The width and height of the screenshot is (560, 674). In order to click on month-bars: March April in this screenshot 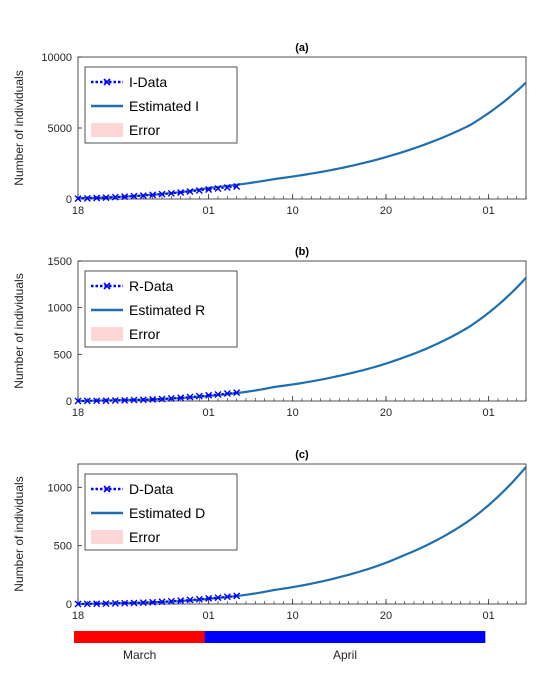, I will do `click(280, 646)`.